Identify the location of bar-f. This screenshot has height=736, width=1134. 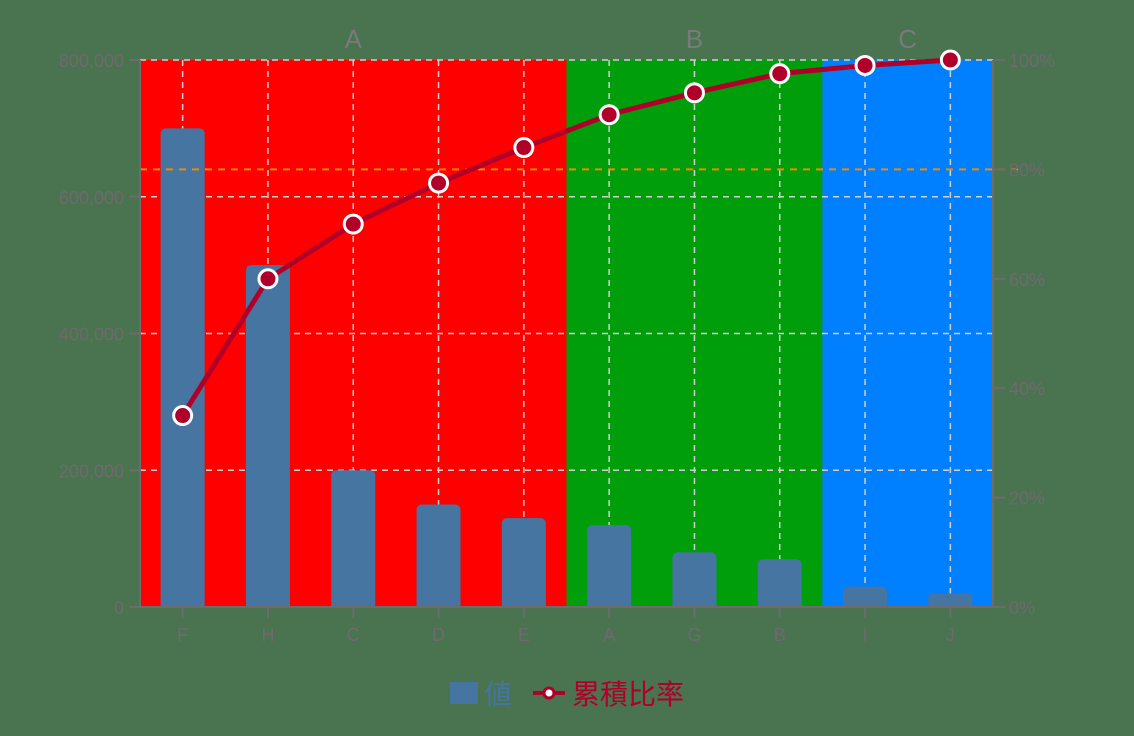
(182, 367).